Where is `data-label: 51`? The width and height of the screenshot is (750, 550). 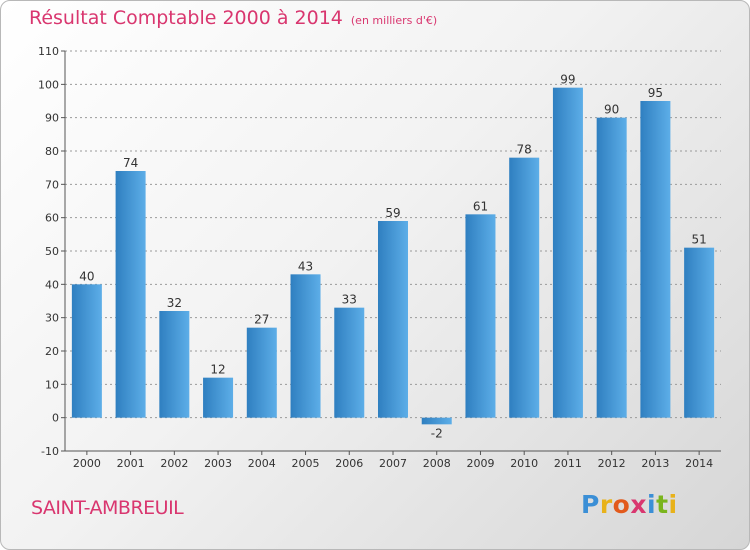
data-label: 51 is located at coordinates (698, 240).